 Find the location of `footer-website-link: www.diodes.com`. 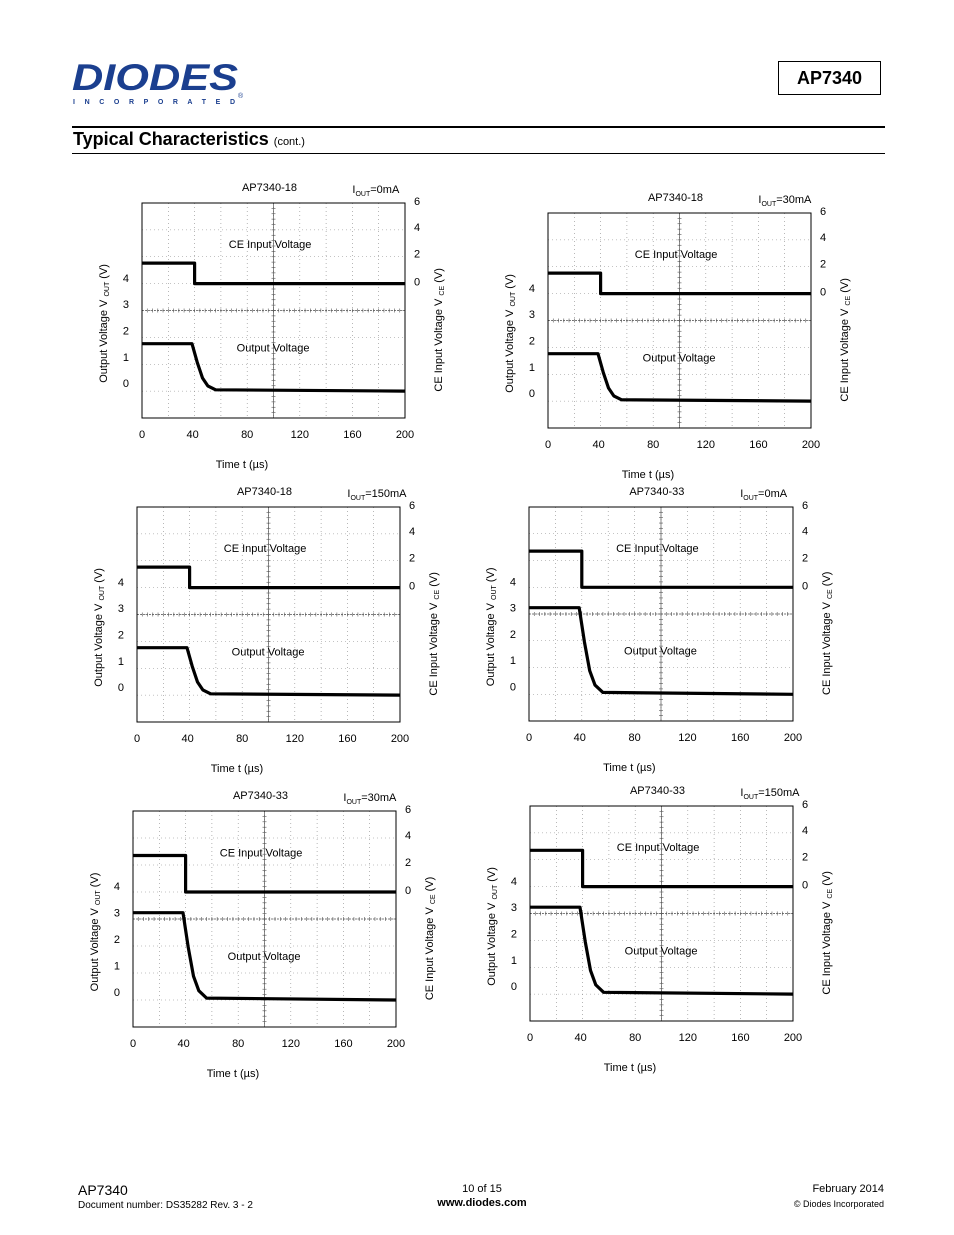

footer-website-link: www.diodes.com is located at coordinates (482, 1203).